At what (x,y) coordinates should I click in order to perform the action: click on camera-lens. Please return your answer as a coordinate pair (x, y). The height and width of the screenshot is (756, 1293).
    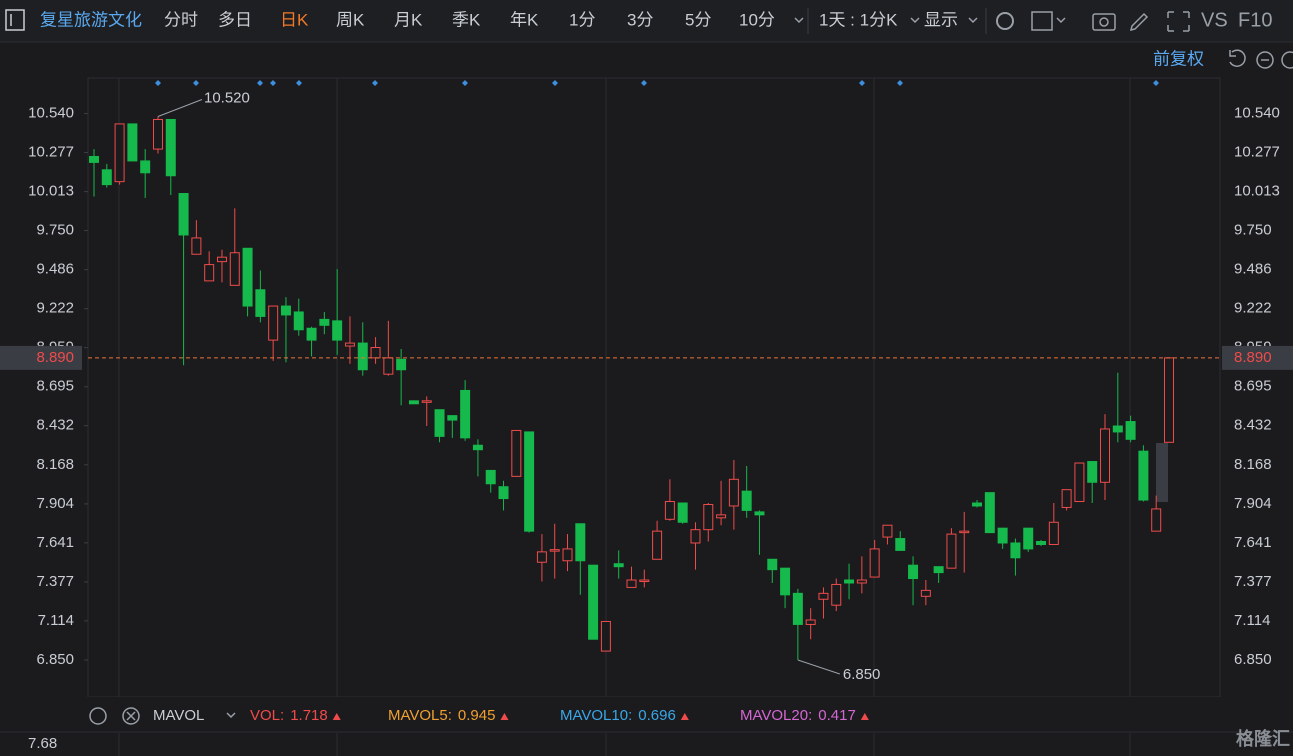
    Looking at the image, I should click on (1104, 22).